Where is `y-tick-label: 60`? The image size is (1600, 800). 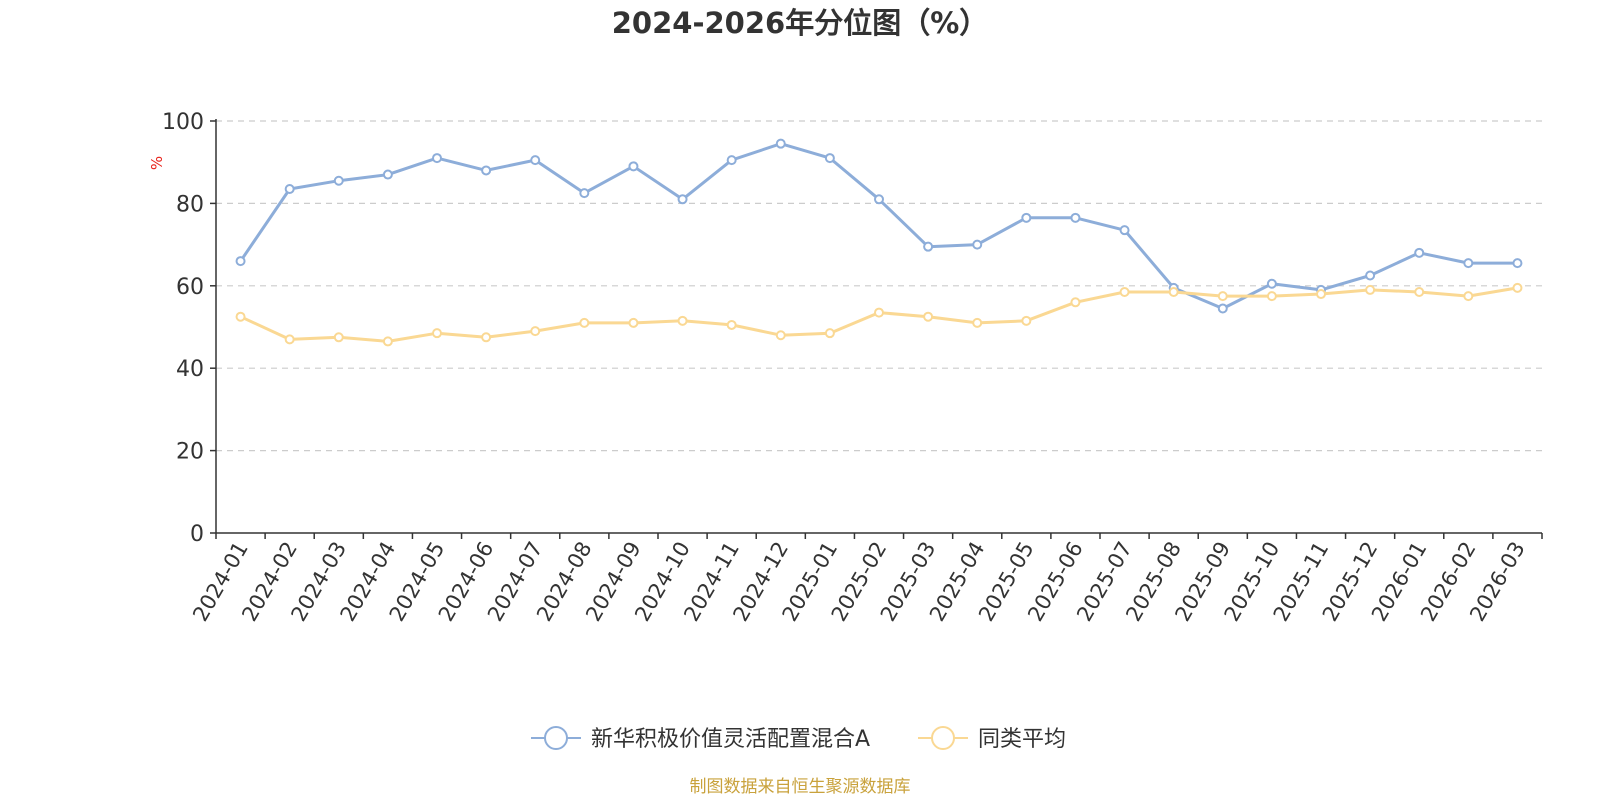
y-tick-label: 60 is located at coordinates (190, 287).